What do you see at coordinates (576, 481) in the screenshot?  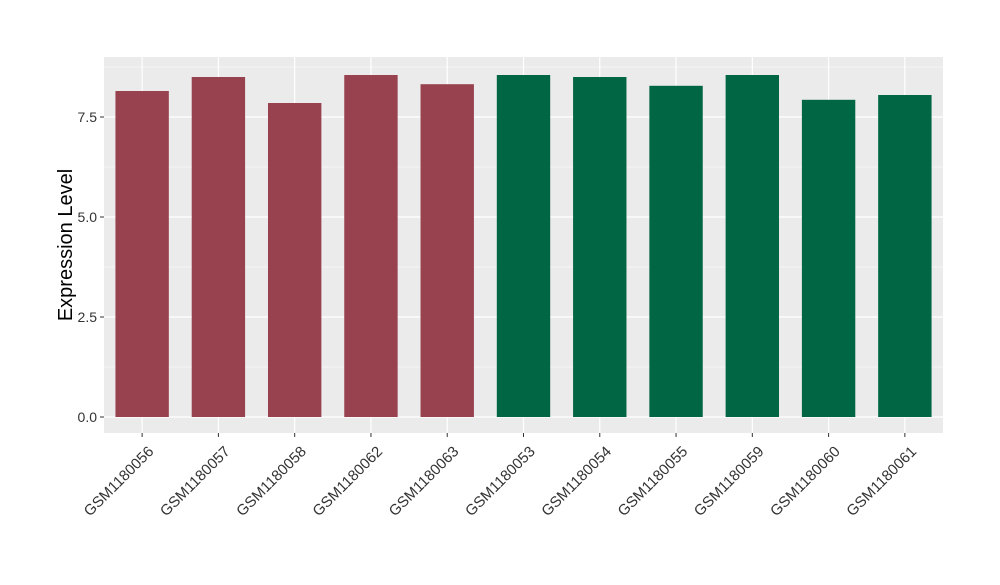 I see `x-tick-label: GSM1180054` at bounding box center [576, 481].